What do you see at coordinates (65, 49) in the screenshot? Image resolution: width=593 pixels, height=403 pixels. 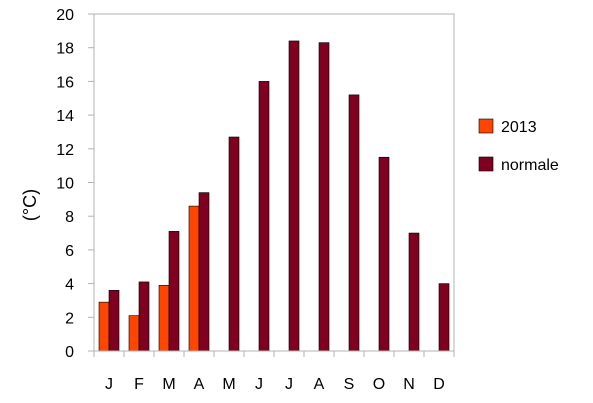 I see `y-tick-label: 18` at bounding box center [65, 49].